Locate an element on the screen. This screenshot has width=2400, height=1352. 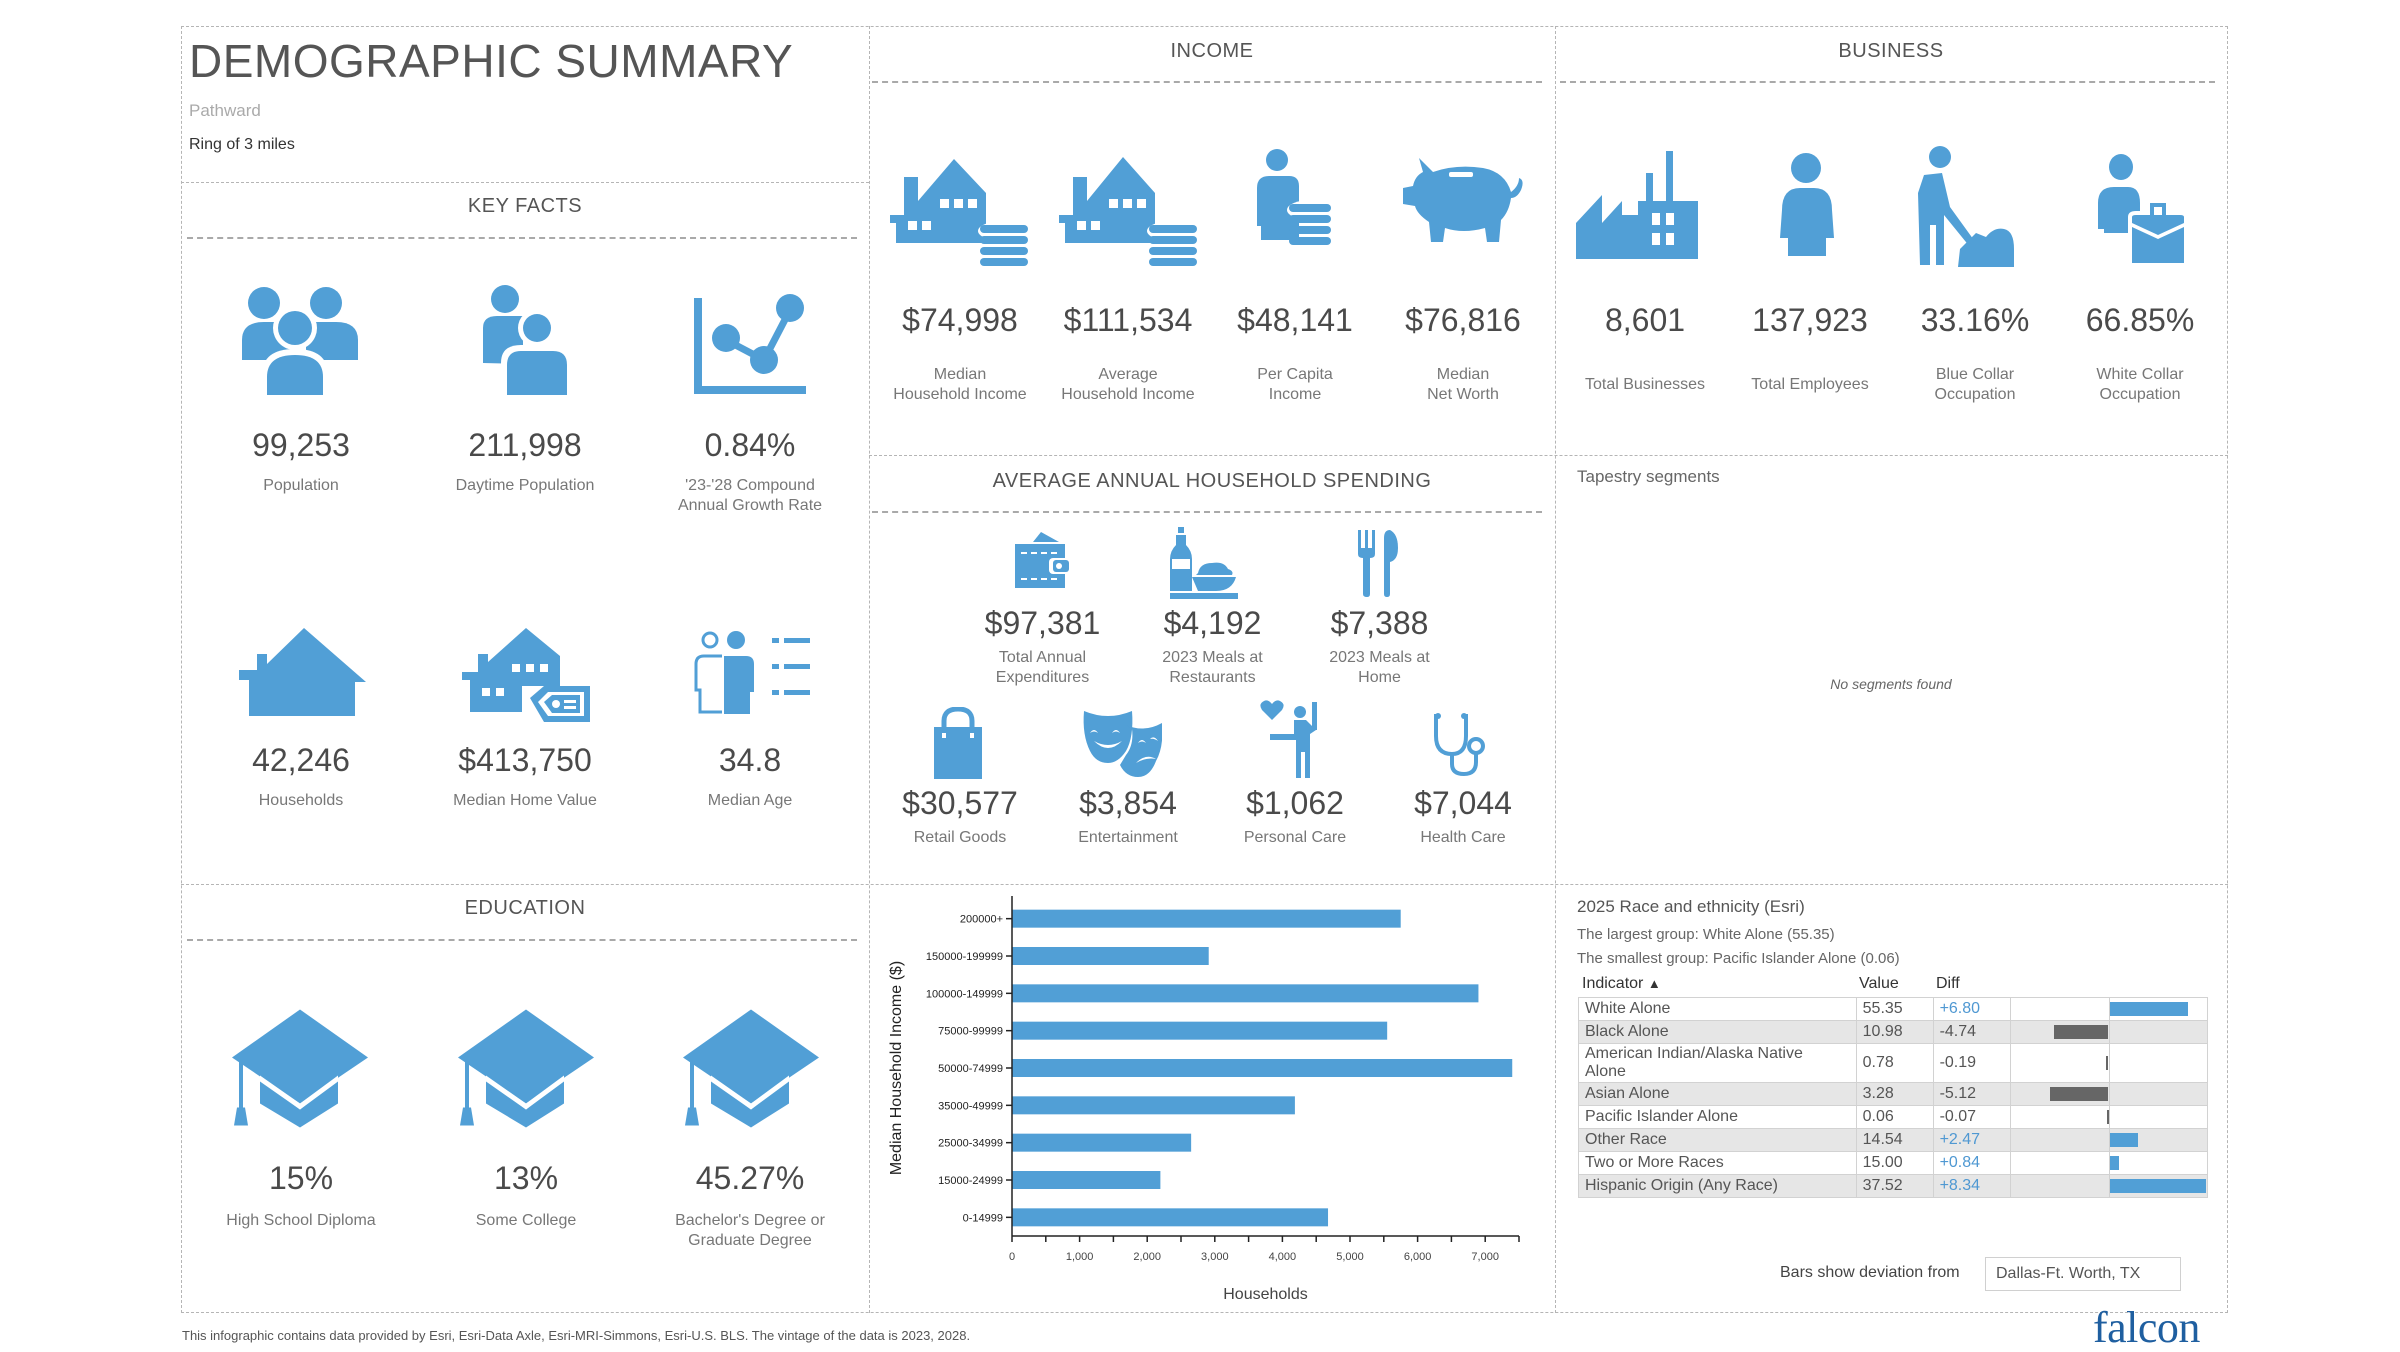
x-tick-label: 2,000 is located at coordinates (1147, 1257).